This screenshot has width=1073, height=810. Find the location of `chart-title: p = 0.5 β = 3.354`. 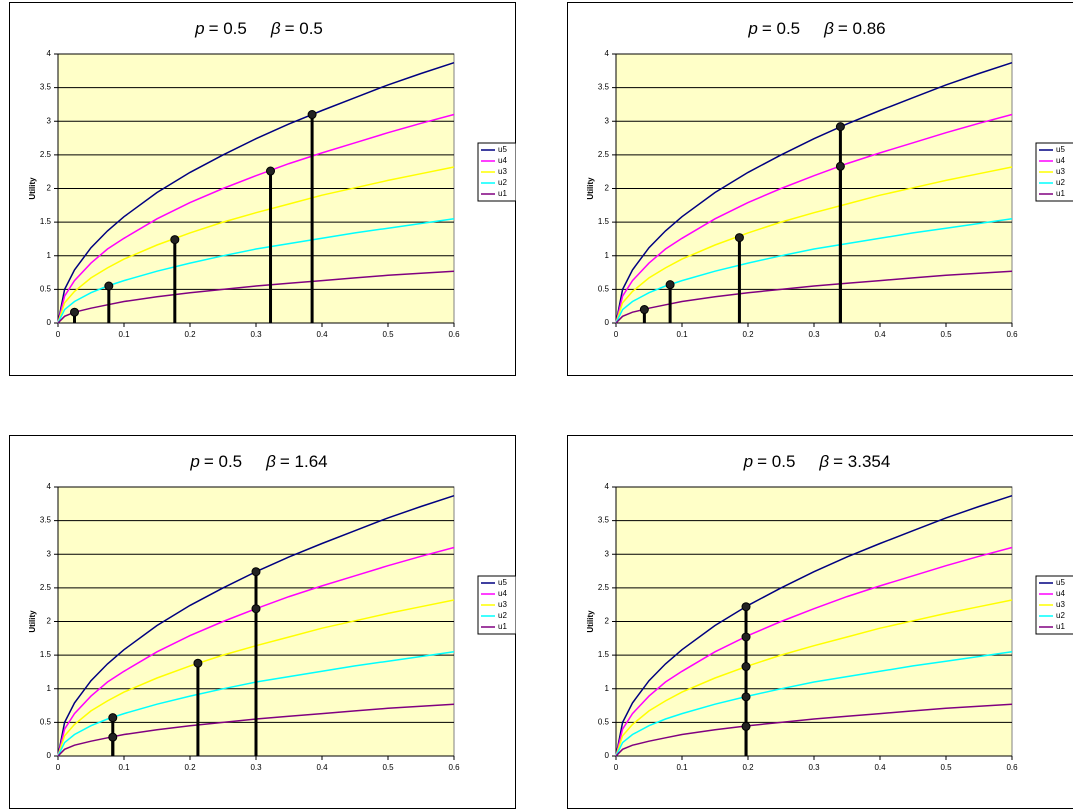

chart-title: p = 0.5 β = 3.354 is located at coordinates (817, 461).